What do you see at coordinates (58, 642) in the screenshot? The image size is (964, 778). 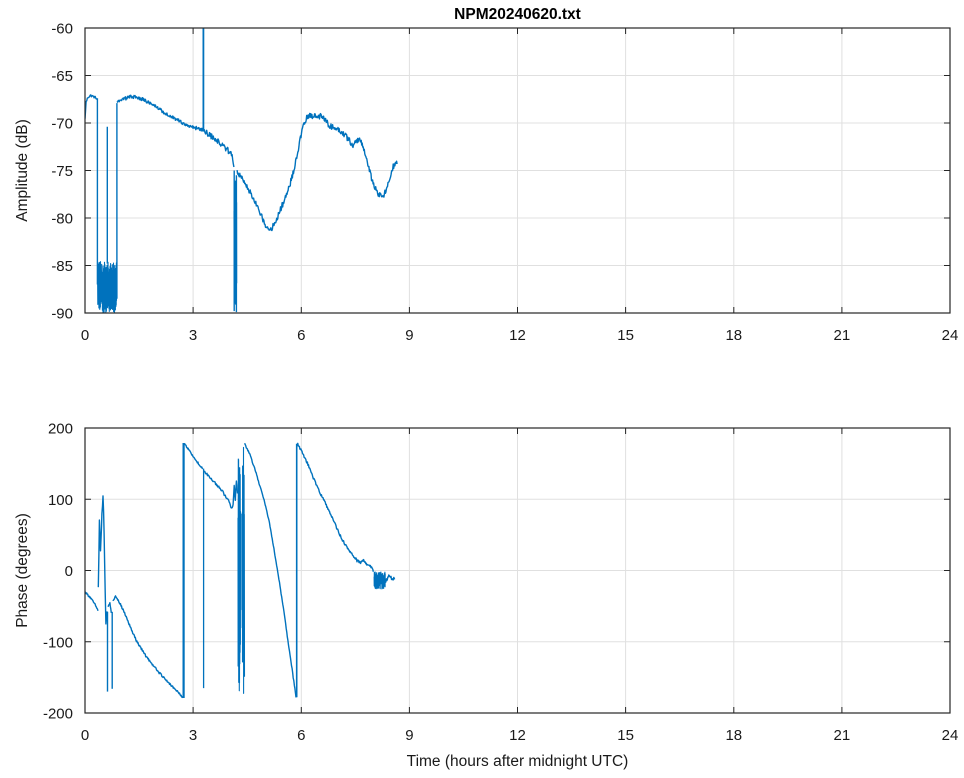 I see `y-tick-label: -100` at bounding box center [58, 642].